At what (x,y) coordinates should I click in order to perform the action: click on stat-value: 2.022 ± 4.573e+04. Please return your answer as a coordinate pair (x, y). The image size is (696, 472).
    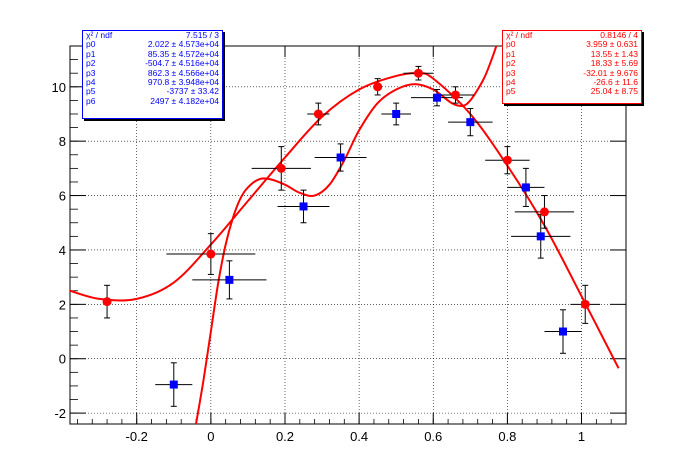
    Looking at the image, I should click on (183, 44).